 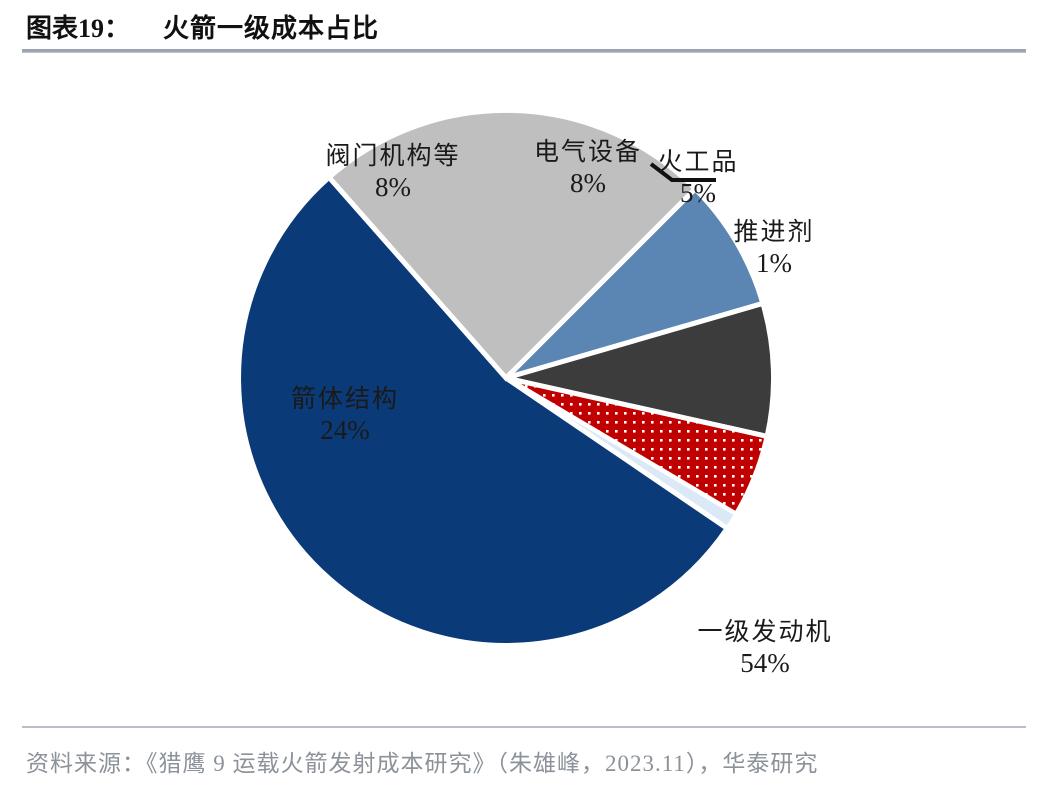 I want to click on page-title: 图表19： 火箭一级成本占比, so click(x=202, y=26).